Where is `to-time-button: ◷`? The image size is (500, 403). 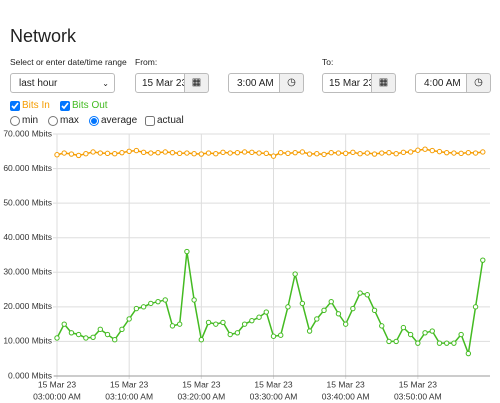
to-time-button: ◷ is located at coordinates (478, 83).